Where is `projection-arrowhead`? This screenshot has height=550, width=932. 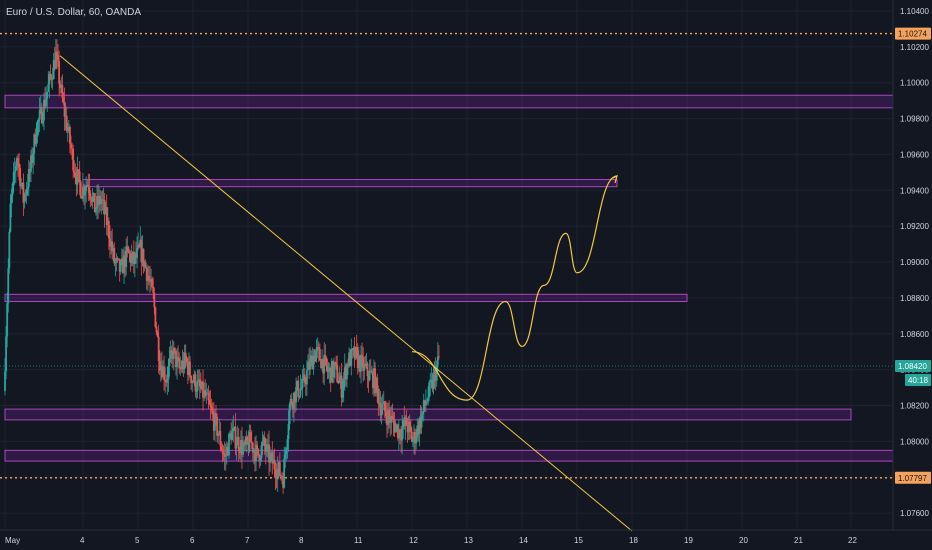 projection-arrowhead is located at coordinates (614, 179).